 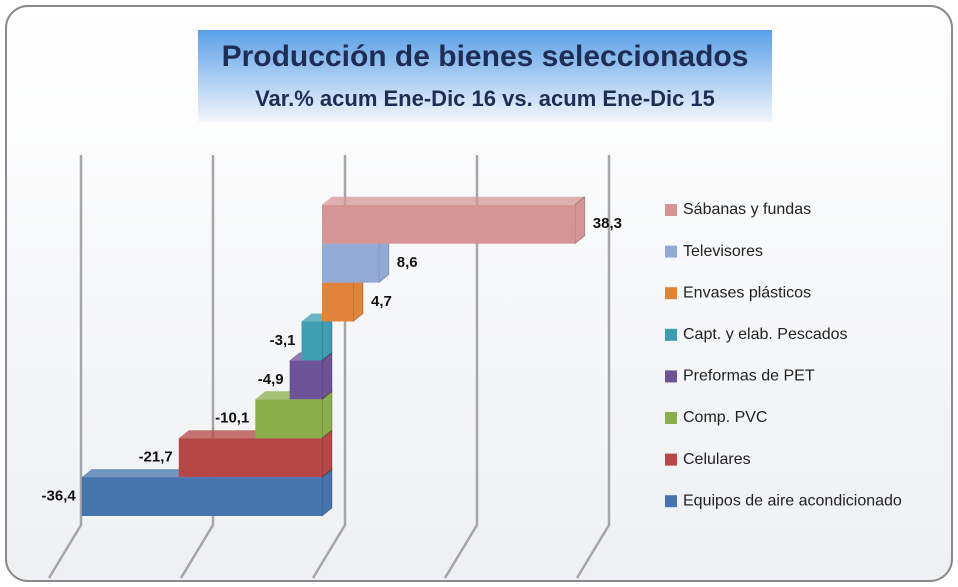 What do you see at coordinates (725, 417) in the screenshot?
I see `legend-label: Comp. PVC` at bounding box center [725, 417].